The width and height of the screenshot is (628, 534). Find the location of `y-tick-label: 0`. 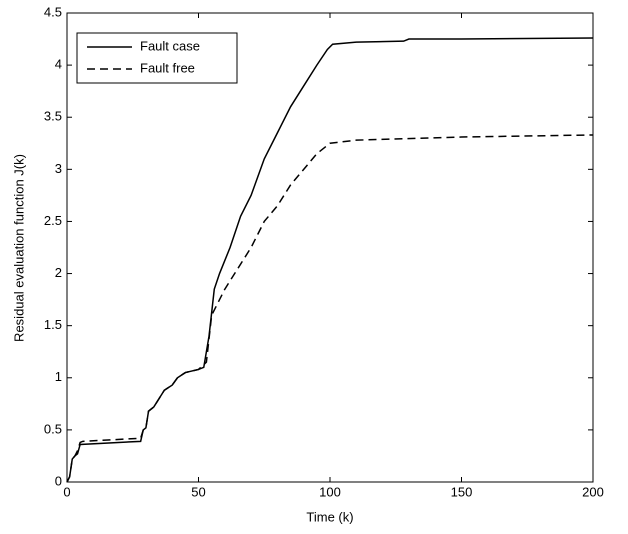

y-tick-label: 0 is located at coordinates (58, 480).